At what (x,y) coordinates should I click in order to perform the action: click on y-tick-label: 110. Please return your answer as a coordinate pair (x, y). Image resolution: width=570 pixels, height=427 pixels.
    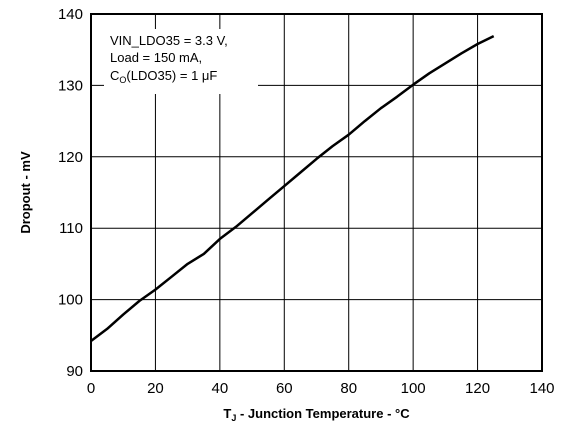
    Looking at the image, I should click on (71, 228).